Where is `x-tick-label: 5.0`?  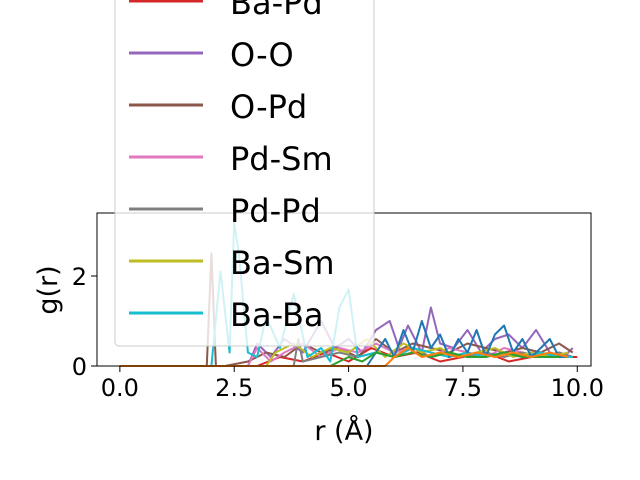 x-tick-label: 5.0 is located at coordinates (348, 388).